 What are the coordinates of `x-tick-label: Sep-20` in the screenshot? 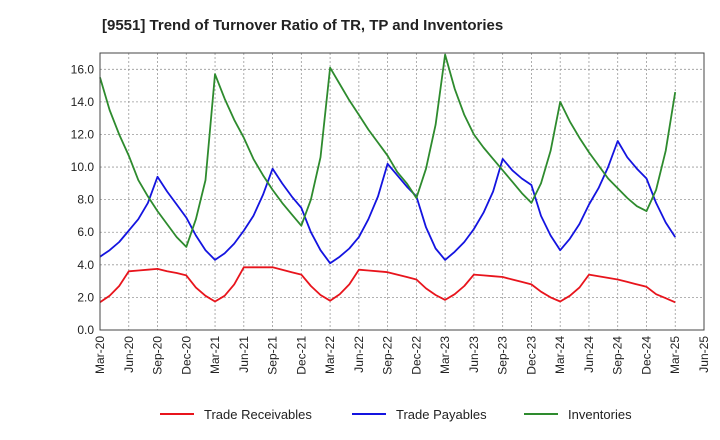 It's located at (158, 355).